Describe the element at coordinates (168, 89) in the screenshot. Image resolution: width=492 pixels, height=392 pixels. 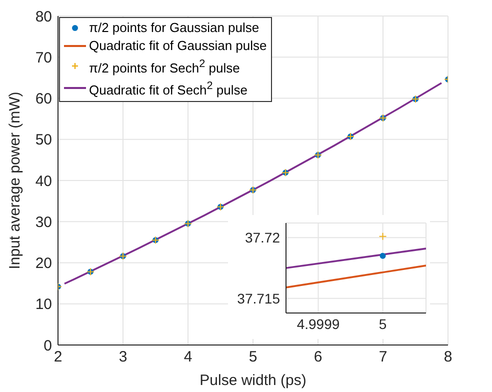
I see `legend-label: Quadratic fit of Sech$^{2}$ pulse` at that location.